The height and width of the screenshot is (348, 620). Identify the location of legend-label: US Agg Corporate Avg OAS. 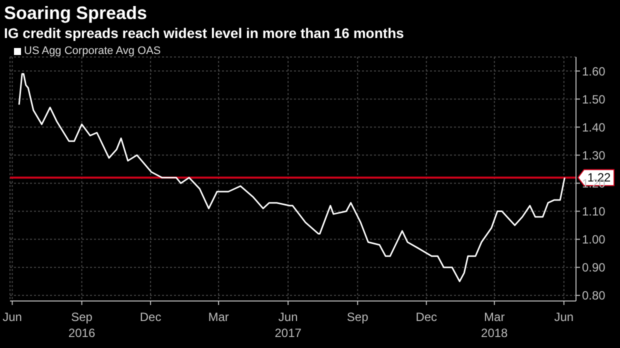
(92, 51).